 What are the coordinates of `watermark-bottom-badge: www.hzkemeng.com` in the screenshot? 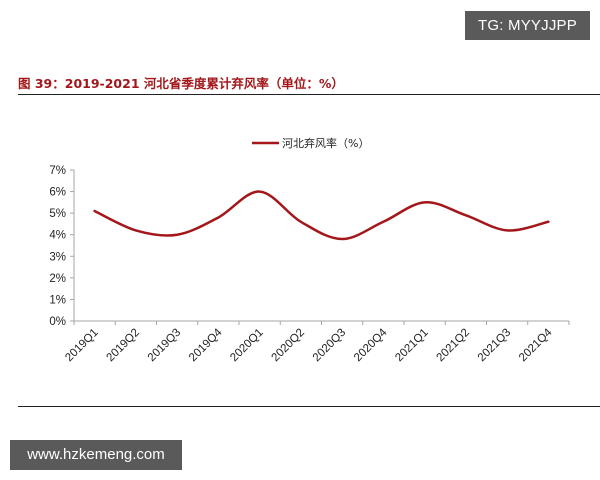 It's located at (96, 455).